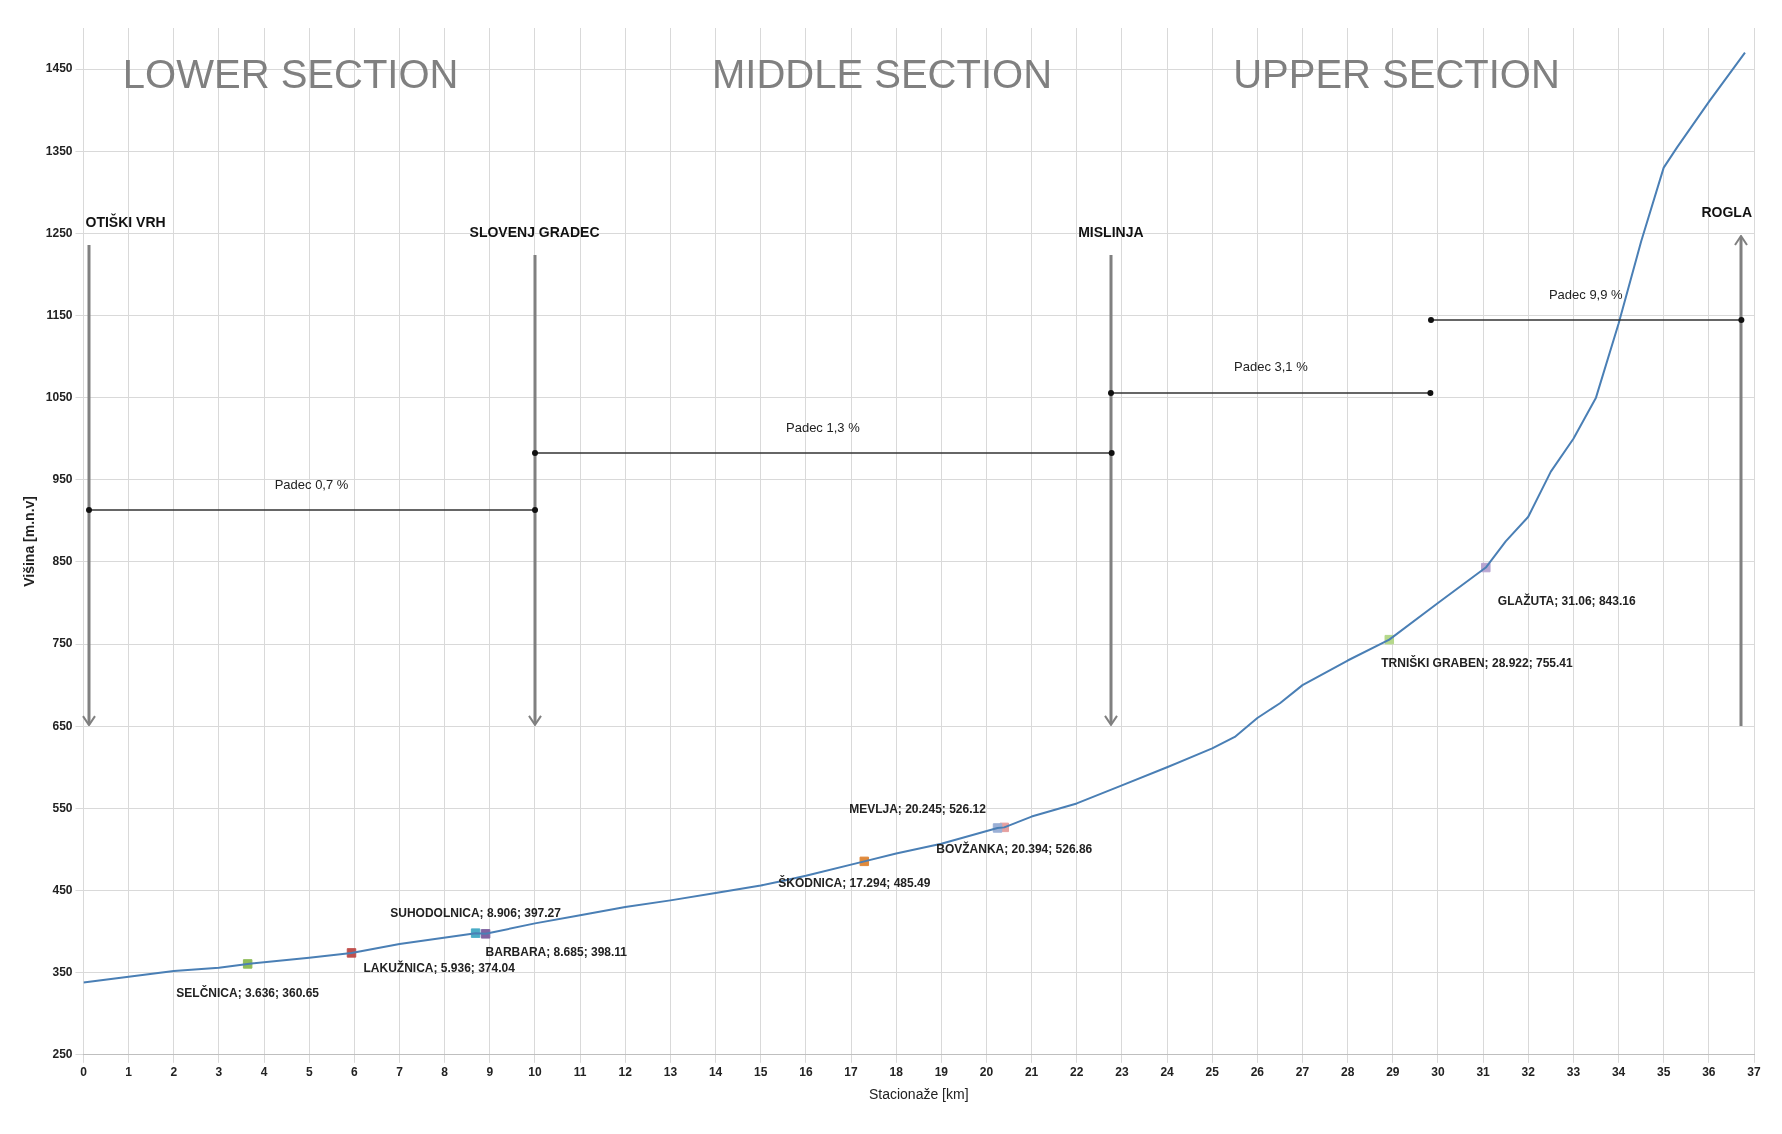  What do you see at coordinates (1167, 1072) in the screenshot?
I see `x-tick-label: 24` at bounding box center [1167, 1072].